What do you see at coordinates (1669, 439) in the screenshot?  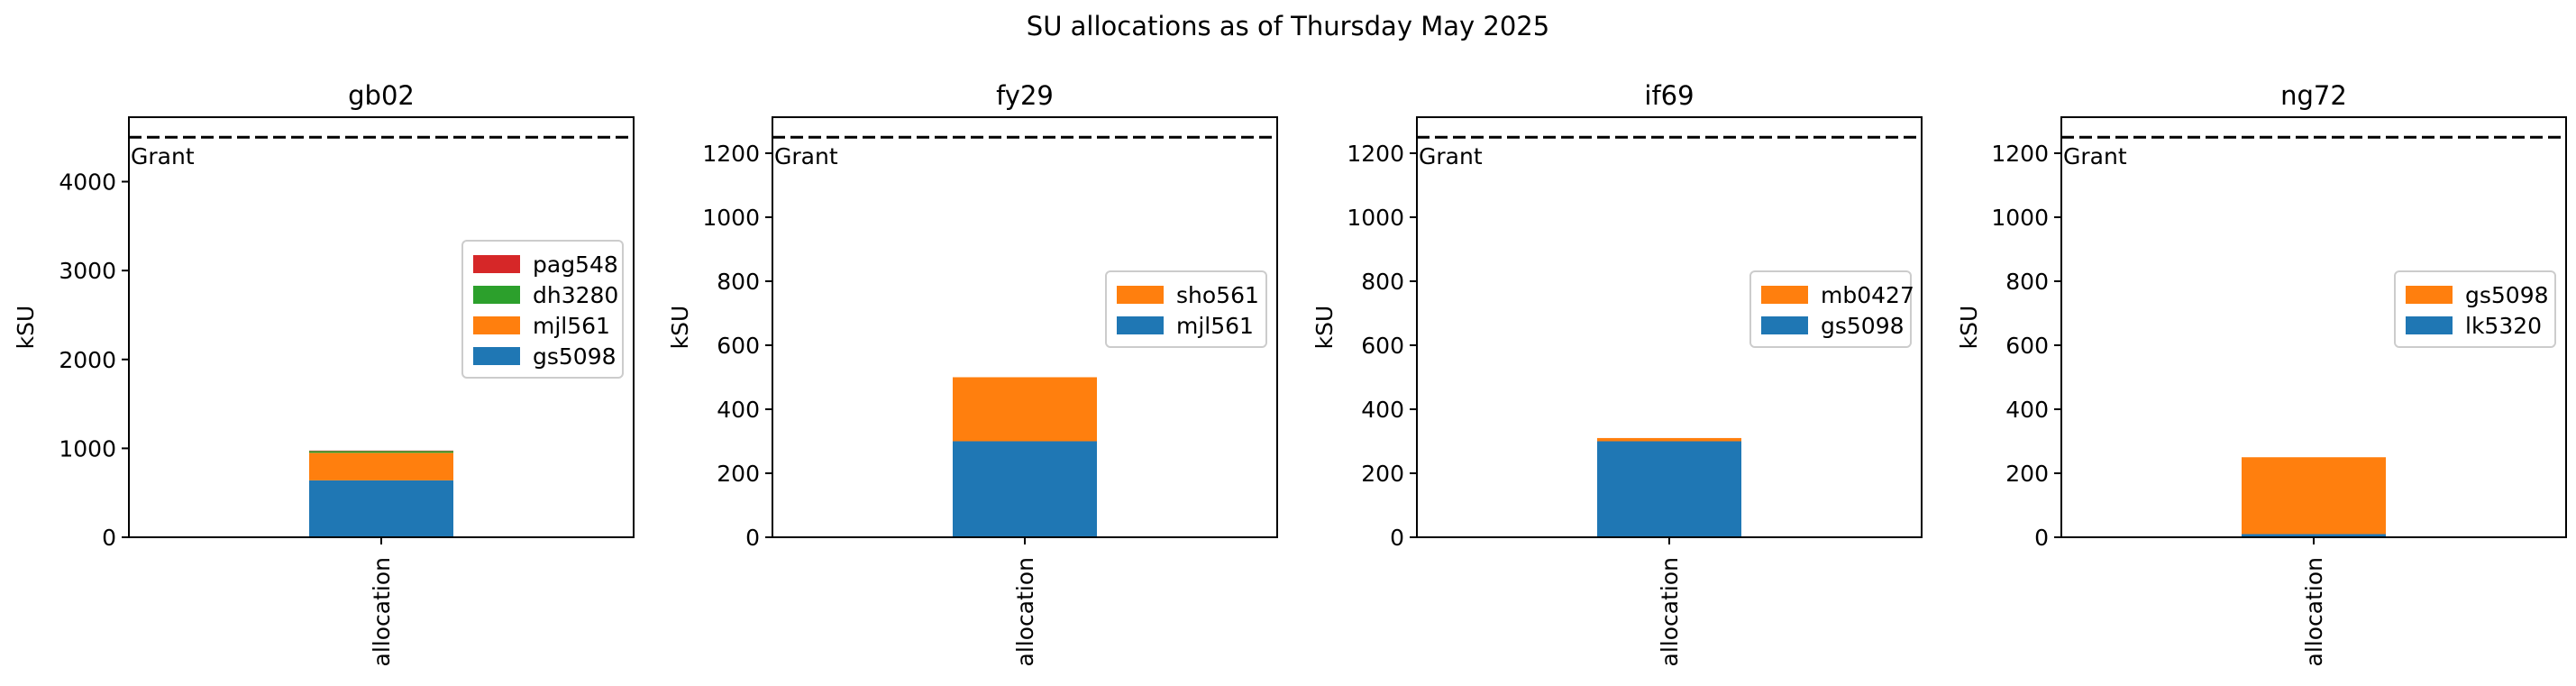 I see `bar-segment-mb0427` at bounding box center [1669, 439].